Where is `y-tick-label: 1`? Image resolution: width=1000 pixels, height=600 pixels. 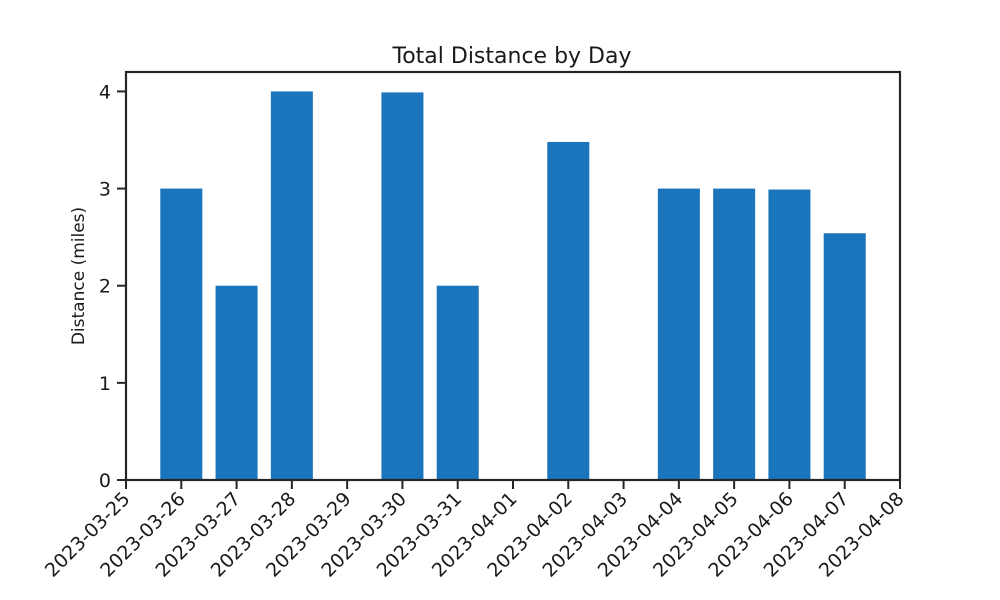 y-tick-label: 1 is located at coordinates (105, 384).